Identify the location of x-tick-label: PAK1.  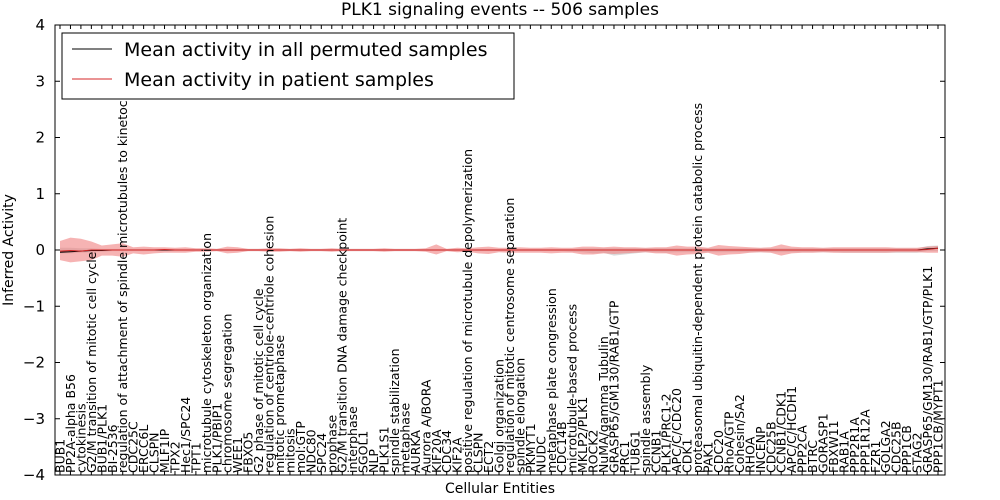
(708, 457).